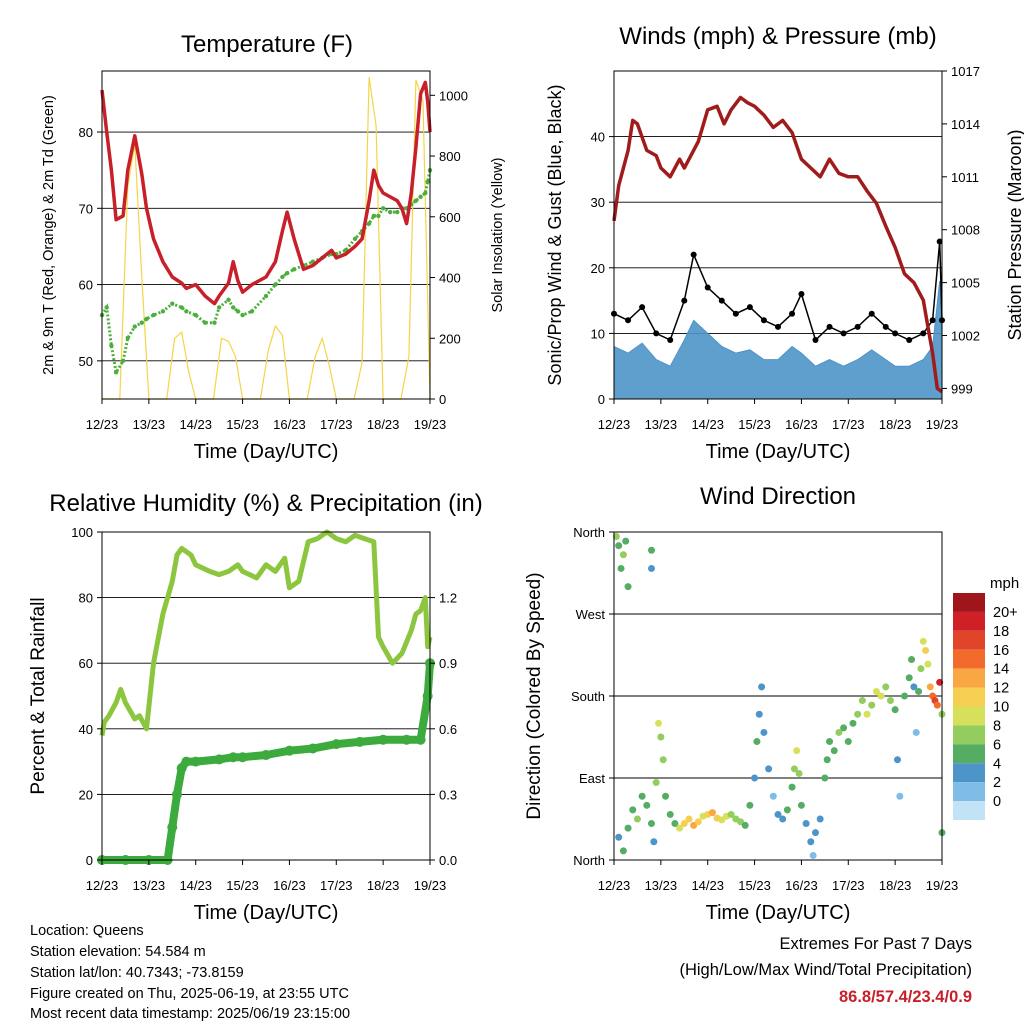  I want to click on y-tick-label: 60, so click(86, 663).